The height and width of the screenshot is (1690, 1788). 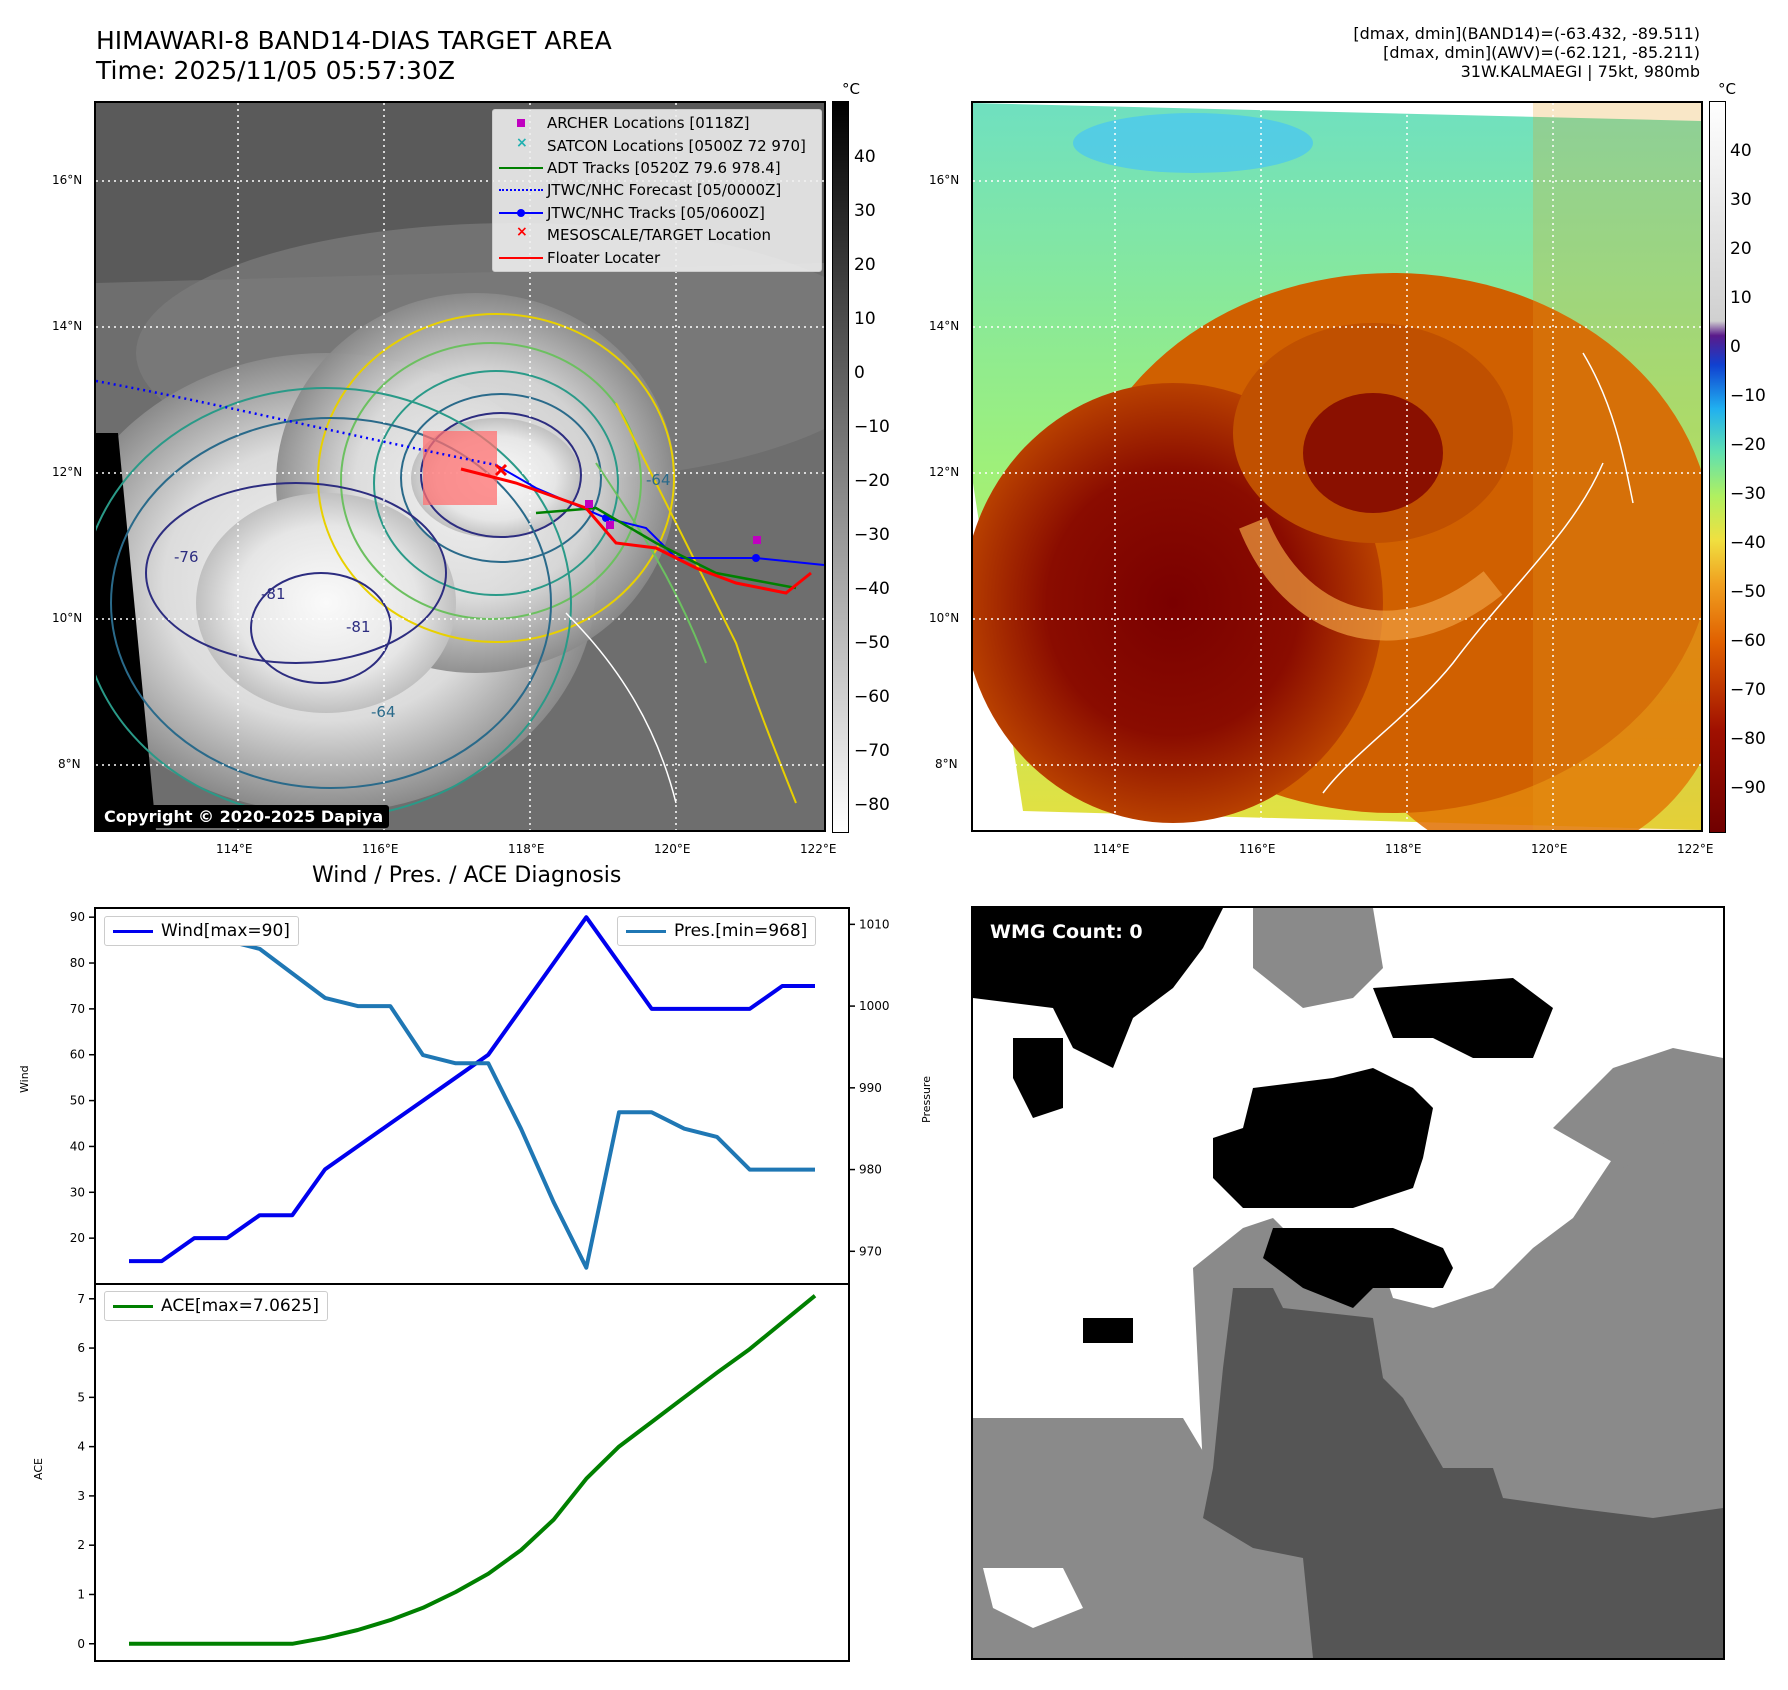 I want to click on colorbar-right-unit: °C, so click(x=1727, y=89).